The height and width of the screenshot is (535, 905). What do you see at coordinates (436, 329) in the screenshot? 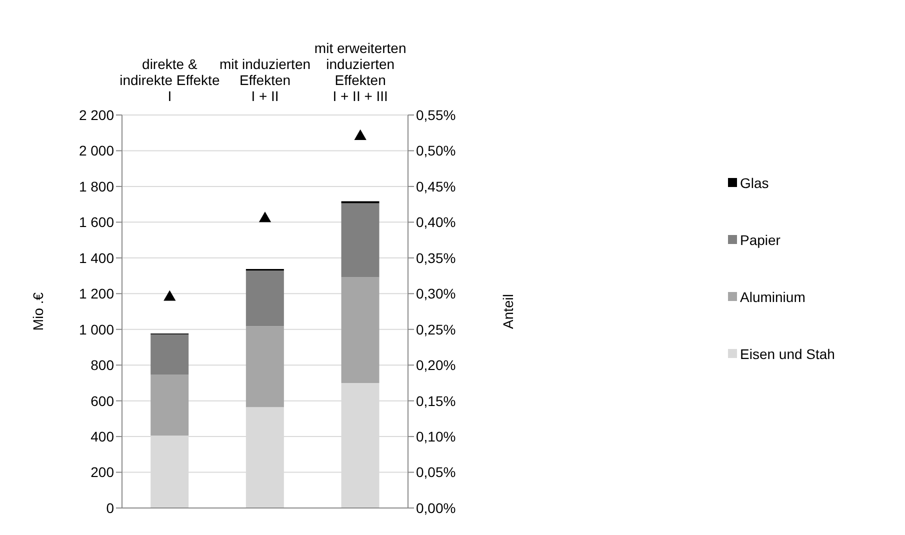
I see `y2-tick-label: 0,25%` at bounding box center [436, 329].